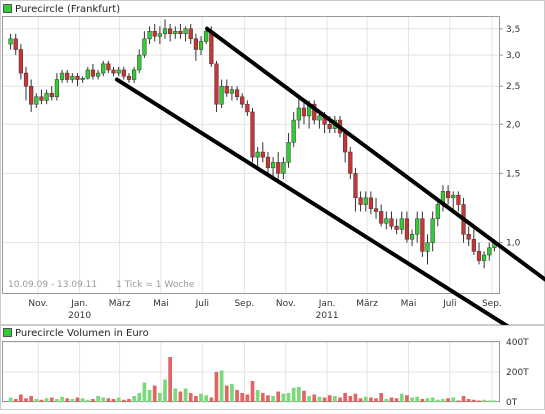 The image size is (545, 414). I want to click on x-tick-label: Sep., so click(244, 304).